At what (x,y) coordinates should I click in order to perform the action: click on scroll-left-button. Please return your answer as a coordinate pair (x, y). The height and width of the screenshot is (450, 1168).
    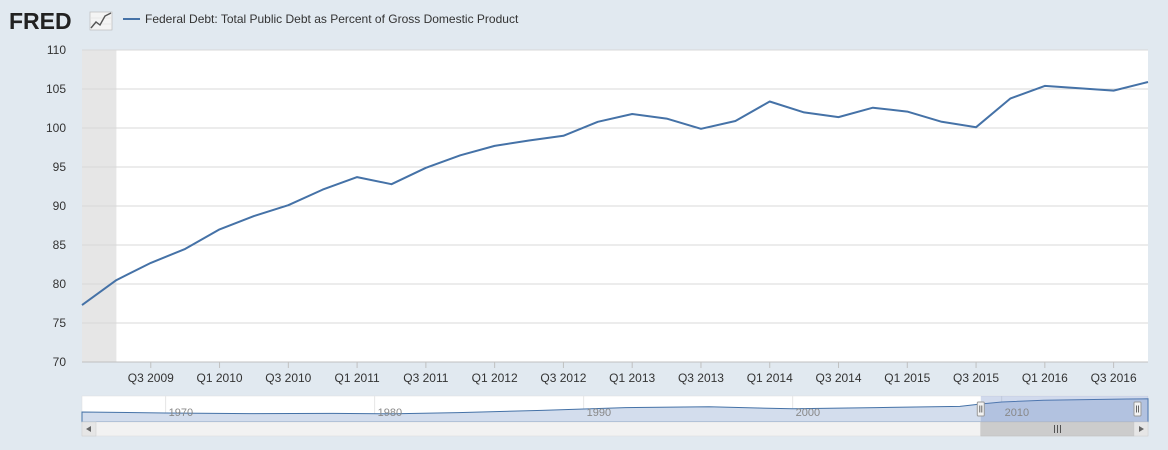
    Looking at the image, I should click on (89, 429).